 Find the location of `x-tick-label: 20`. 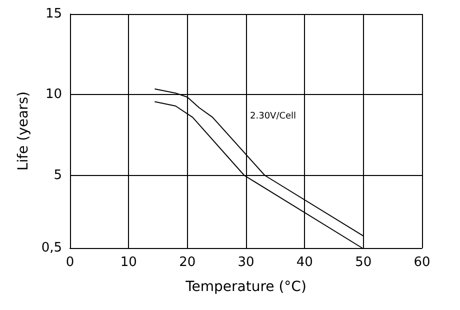

x-tick-label: 20 is located at coordinates (187, 262).